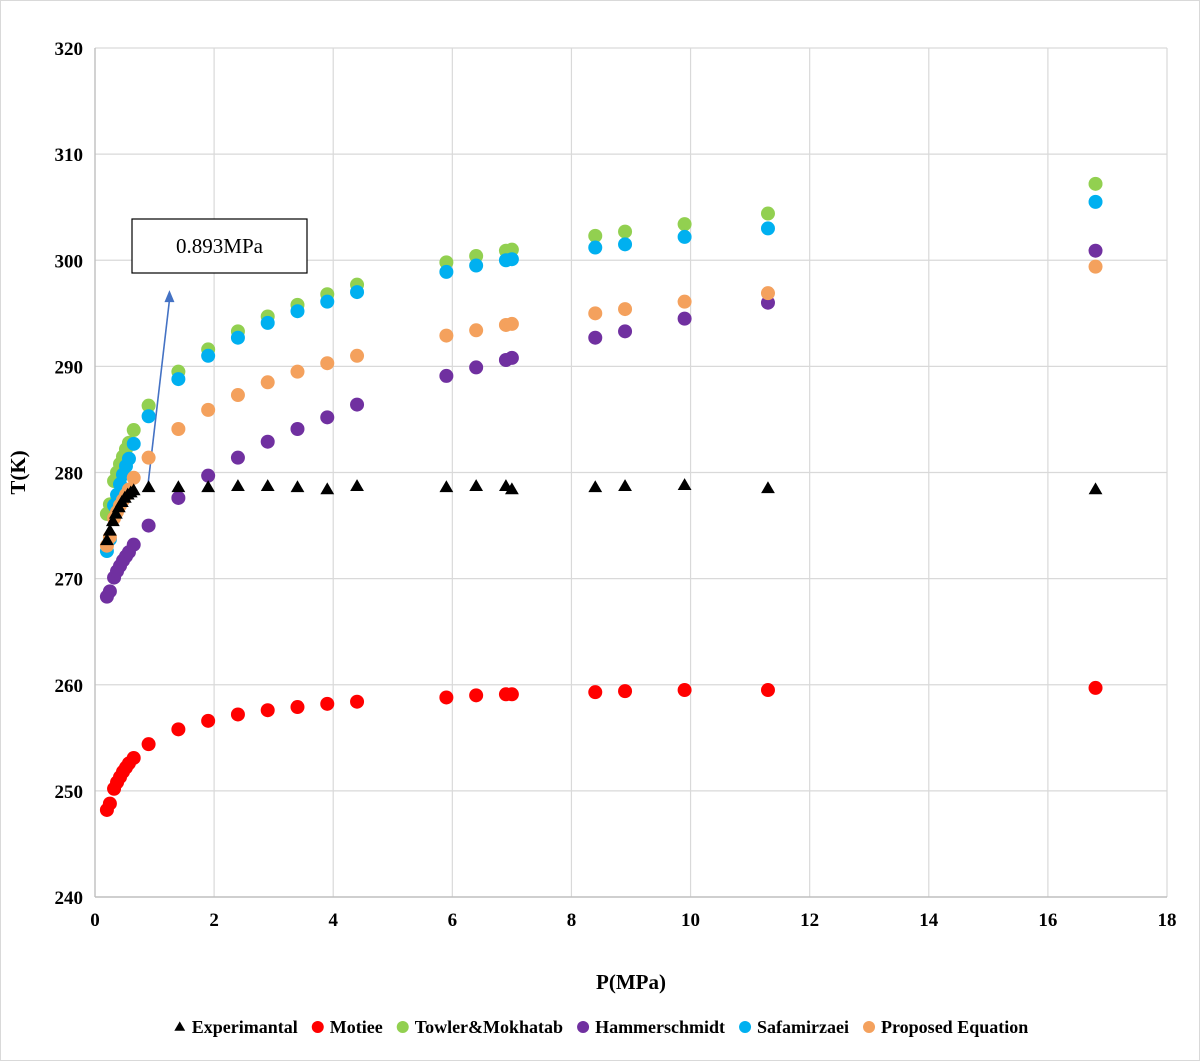  Describe the element at coordinates (219, 351) in the screenshot. I see `annotation: 0.893MPa` at that location.